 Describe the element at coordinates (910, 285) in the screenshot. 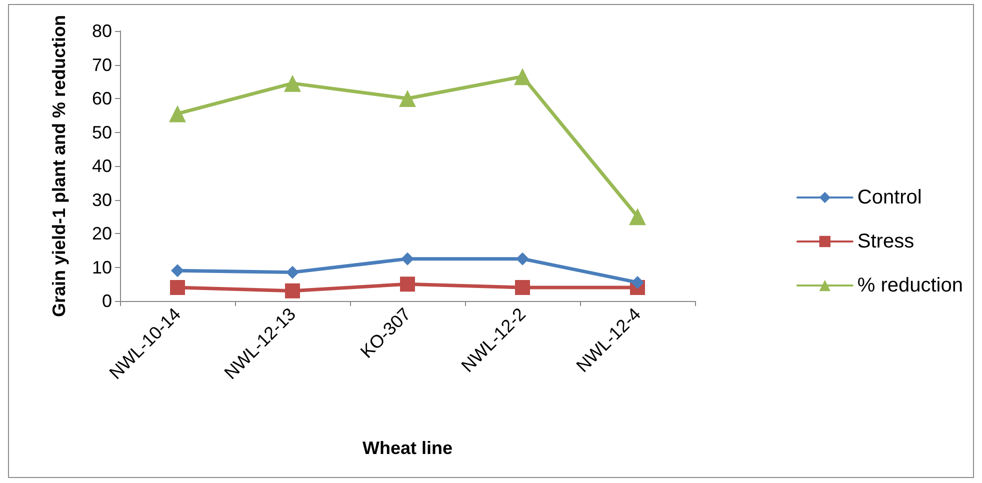

I see `legend-label: % reduction` at that location.